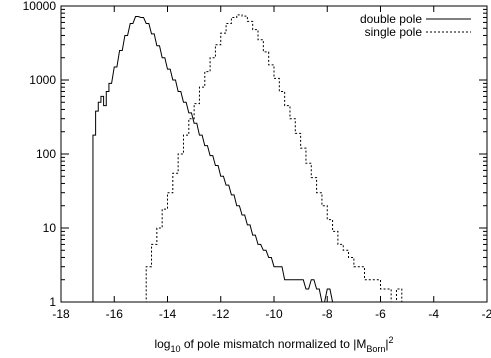 This screenshot has width=491, height=358. What do you see at coordinates (50, 228) in the screenshot?
I see `y-tick-label: 10` at bounding box center [50, 228].